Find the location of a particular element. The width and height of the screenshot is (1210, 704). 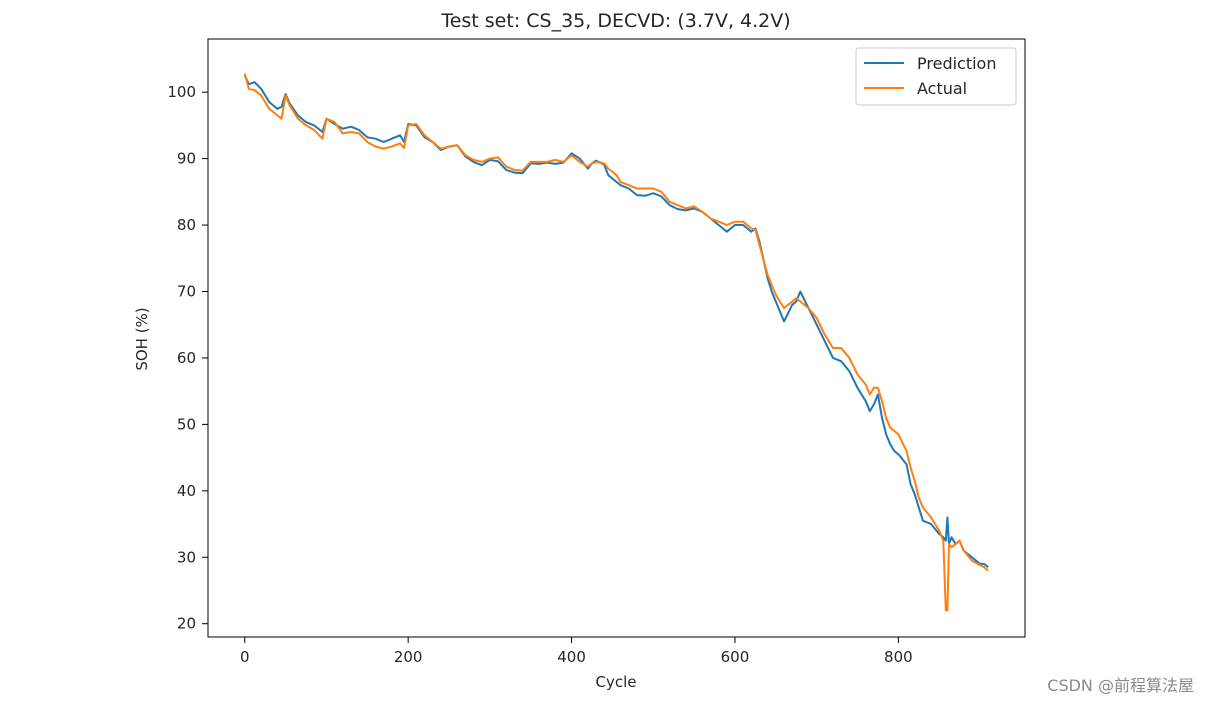

y-tick-label: 100 is located at coordinates (181, 92).